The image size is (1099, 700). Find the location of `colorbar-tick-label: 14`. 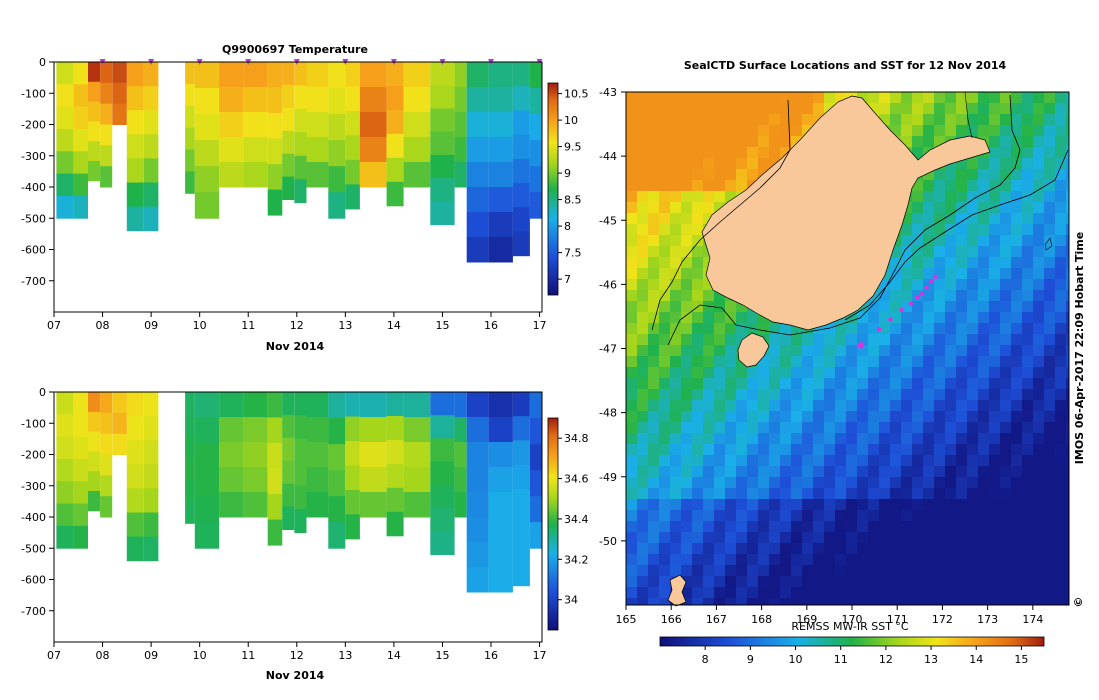

colorbar-tick-label: 14 is located at coordinates (976, 659).